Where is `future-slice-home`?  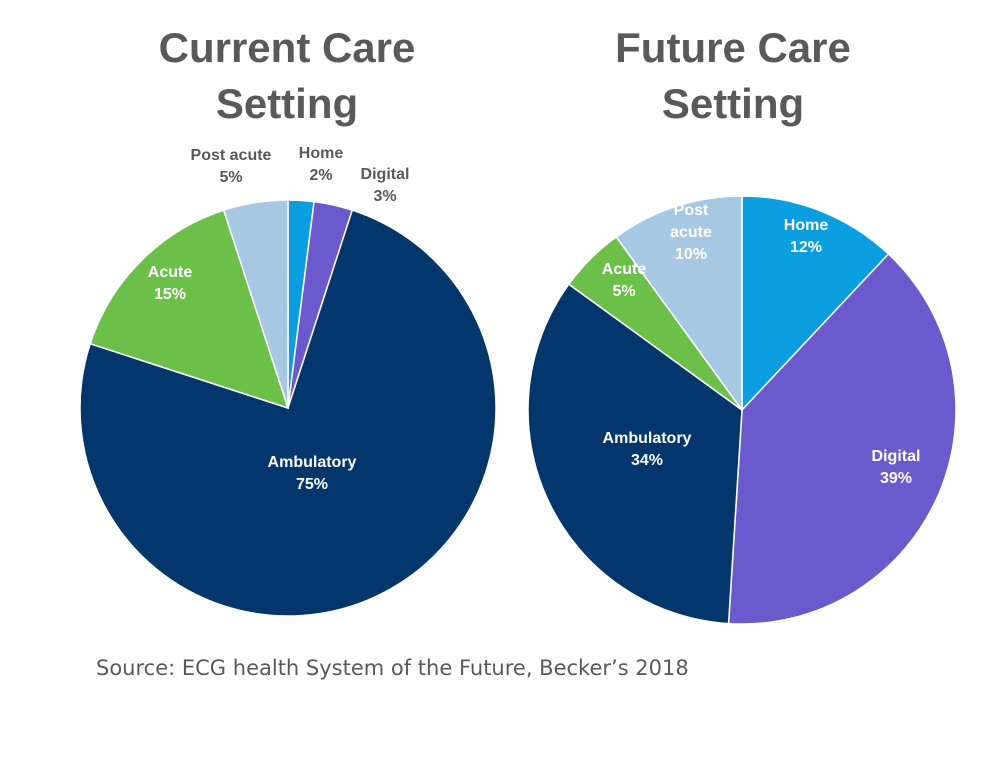
future-slice-home is located at coordinates (815, 303).